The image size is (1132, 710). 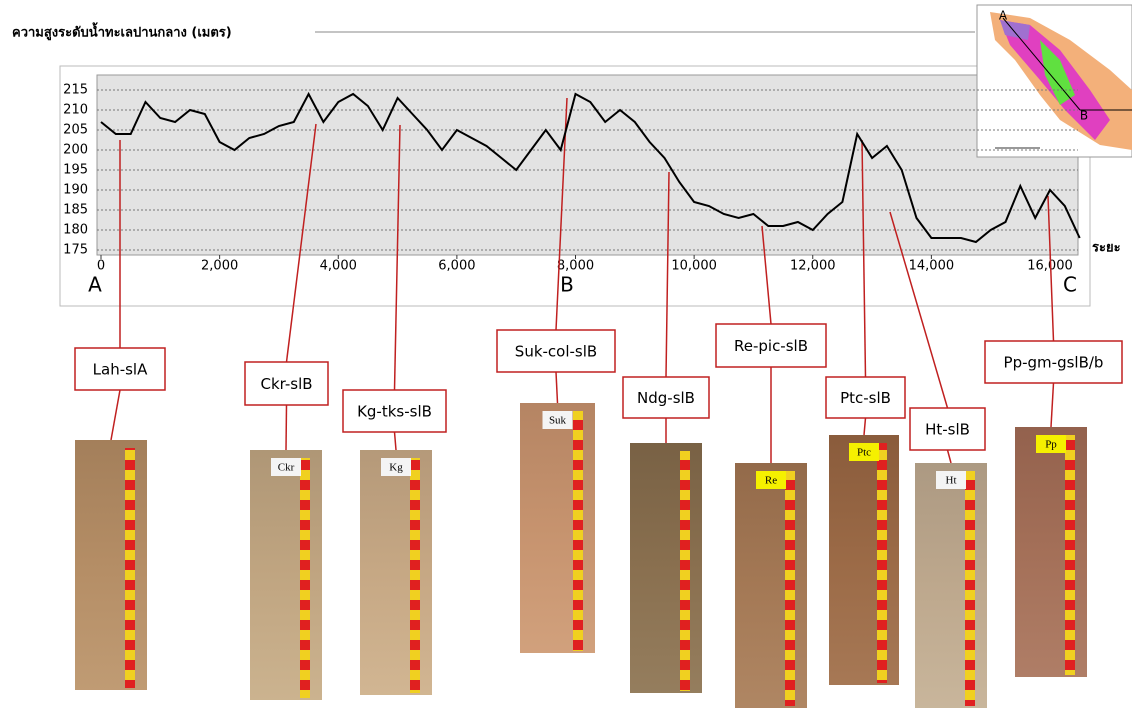 What do you see at coordinates (1106, 248) in the screenshot?
I see `x-axis-label: ระยะ` at bounding box center [1106, 248].